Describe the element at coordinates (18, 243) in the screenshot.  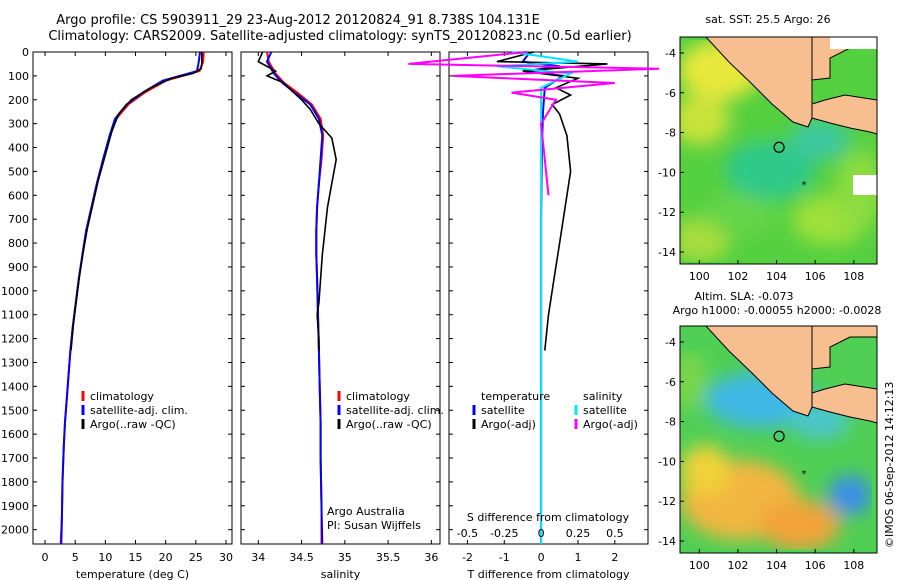
I see `depth-tick-label: 800` at that location.